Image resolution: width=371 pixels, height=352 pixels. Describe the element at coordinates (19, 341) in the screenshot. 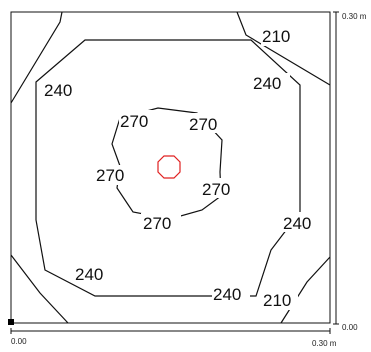

I see `x-origin-label: 0.00` at that location.